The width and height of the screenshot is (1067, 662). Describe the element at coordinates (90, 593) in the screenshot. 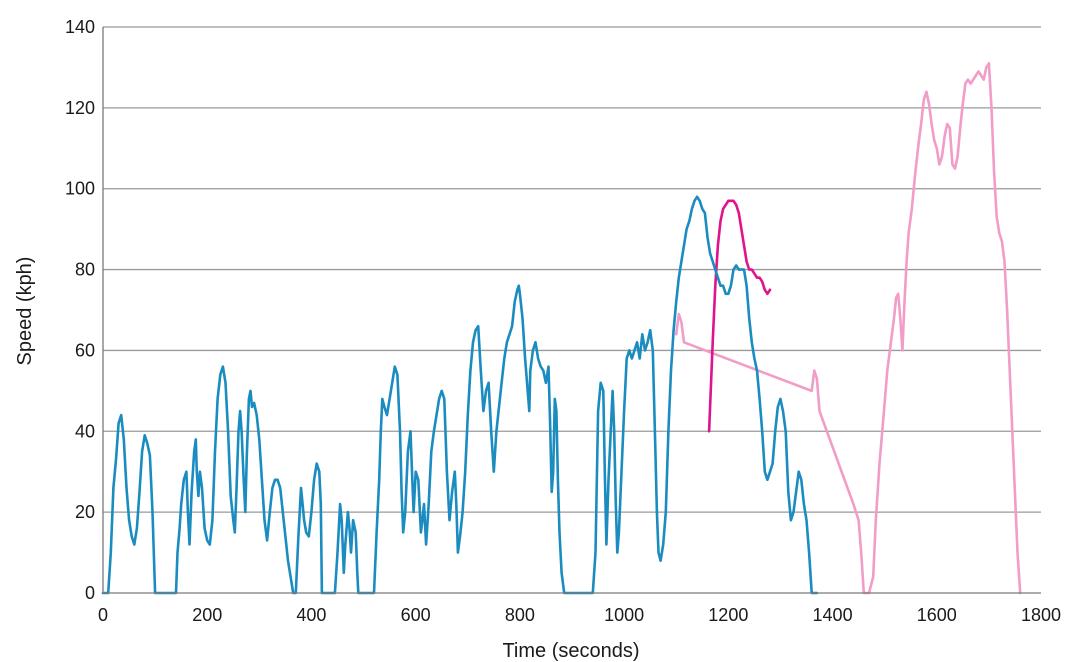

I see `y-tick-label: 0` at that location.